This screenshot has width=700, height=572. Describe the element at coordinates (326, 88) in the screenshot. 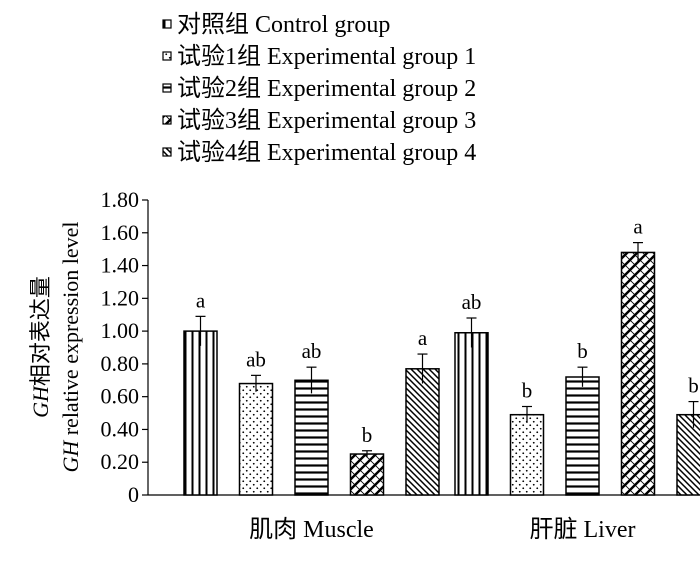

I see `legend-label-3: 试验2组 Experimental group 2` at that location.